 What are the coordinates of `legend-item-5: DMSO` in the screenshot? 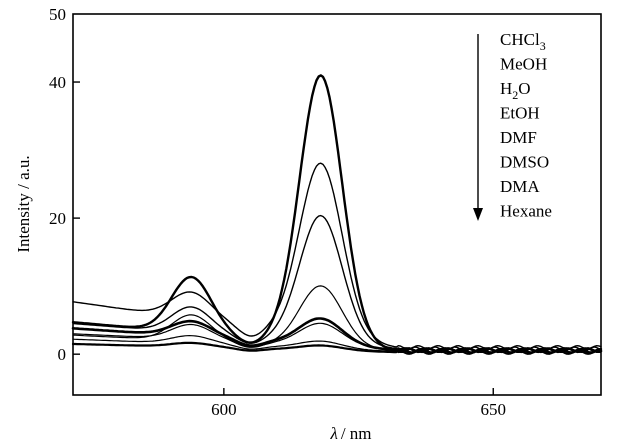 It's located at (524, 162).